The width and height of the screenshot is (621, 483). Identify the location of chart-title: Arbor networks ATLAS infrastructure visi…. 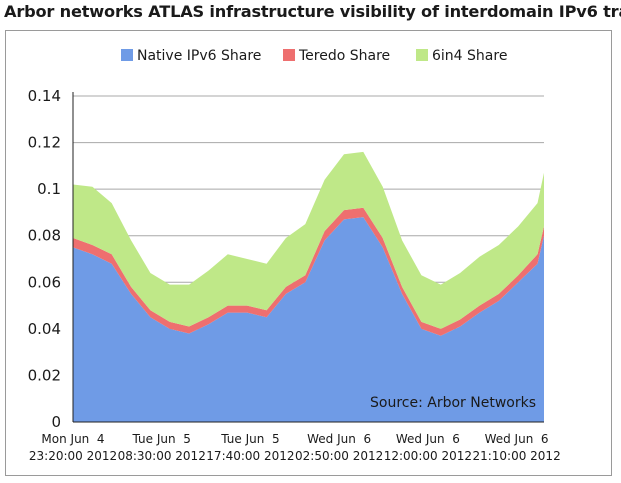
(312, 11).